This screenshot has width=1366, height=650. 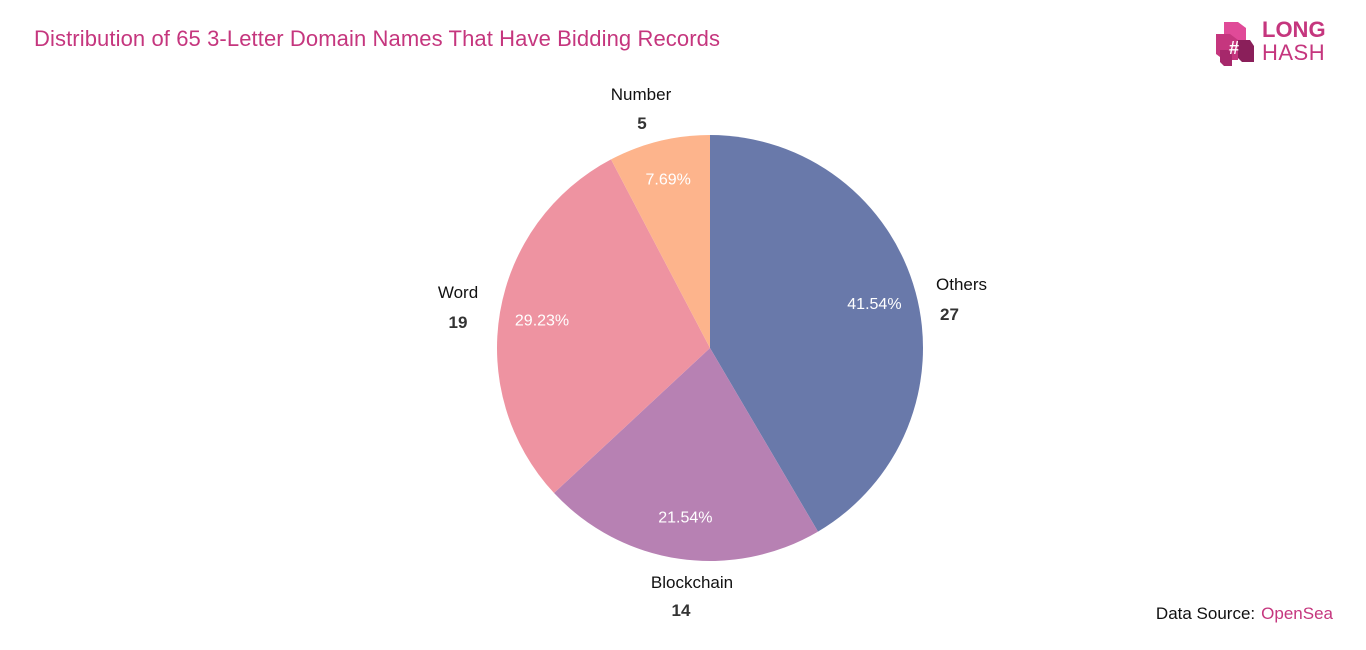 What do you see at coordinates (1205, 613) in the screenshot?
I see `data-source-label: Data Source:` at bounding box center [1205, 613].